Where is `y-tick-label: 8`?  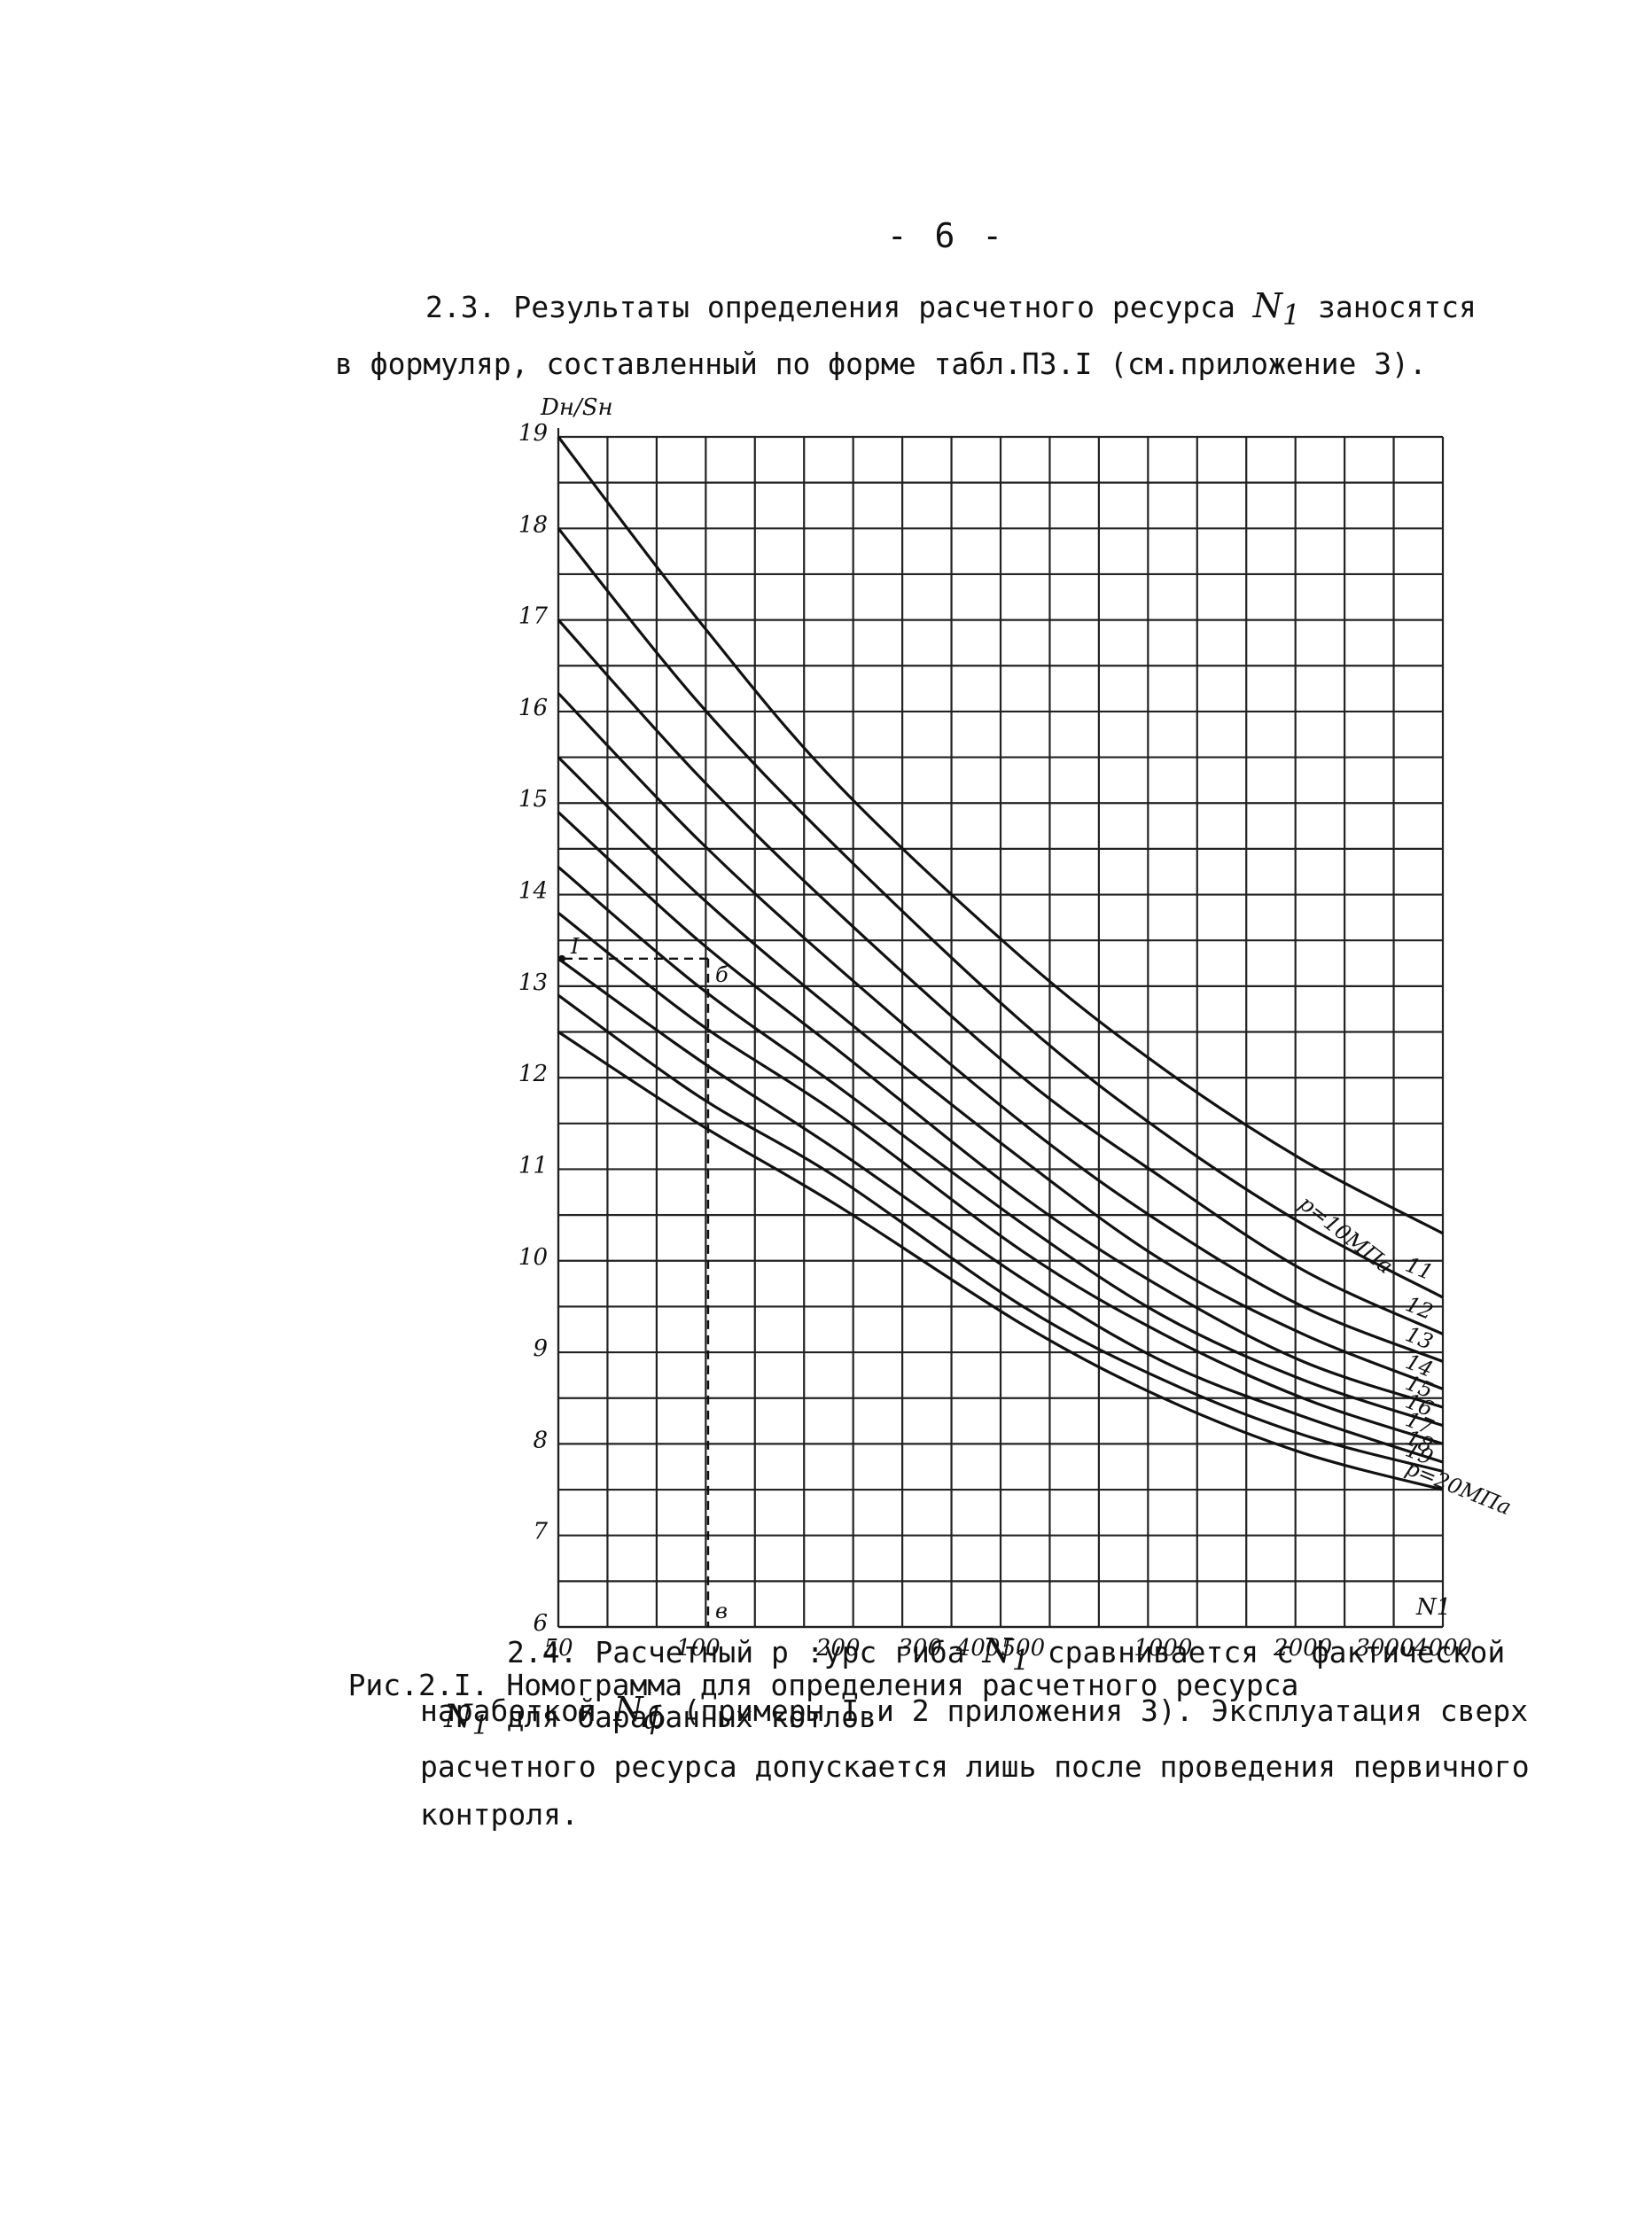
y-tick-label: 8 is located at coordinates (540, 1440).